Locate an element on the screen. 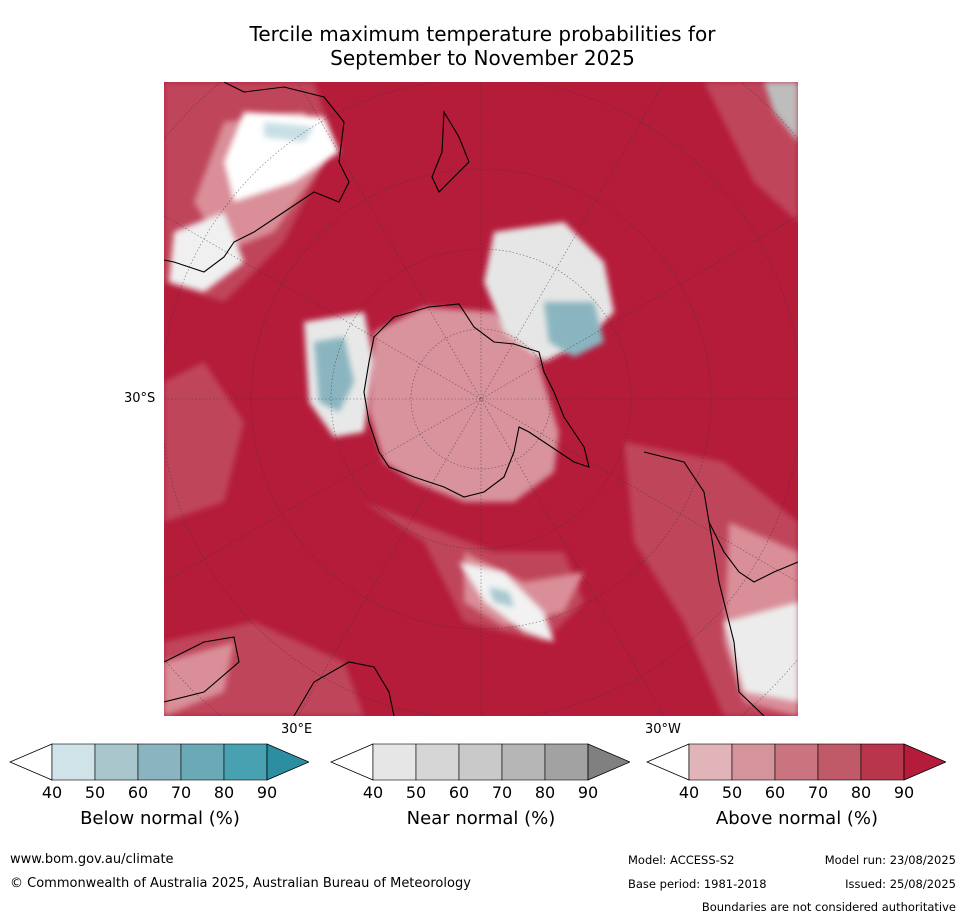 Image resolution: width=965 pixels, height=919 pixels. antarctic-region is located at coordinates (464, 404).